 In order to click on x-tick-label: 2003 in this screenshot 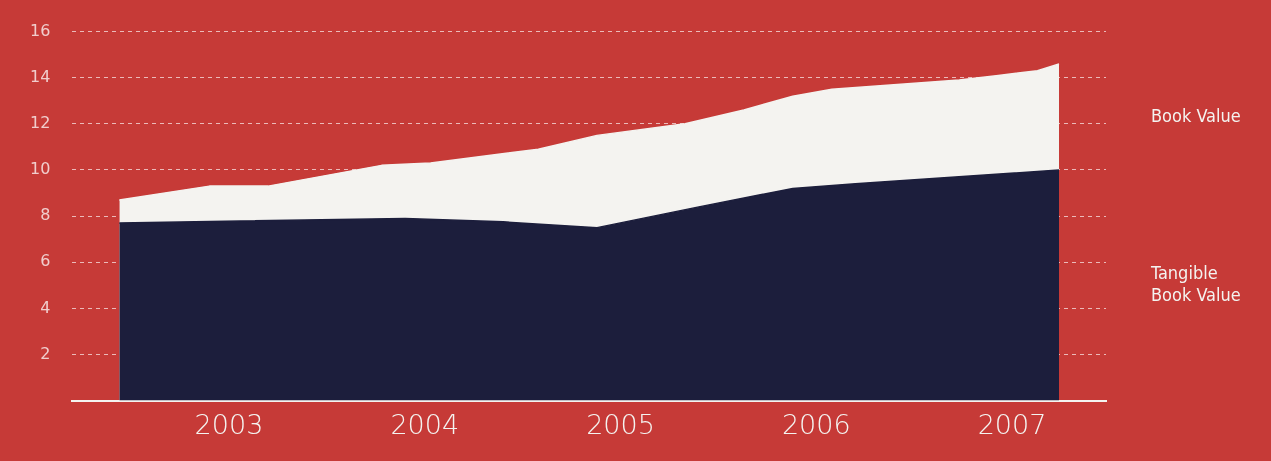, I will do `click(229, 424)`.